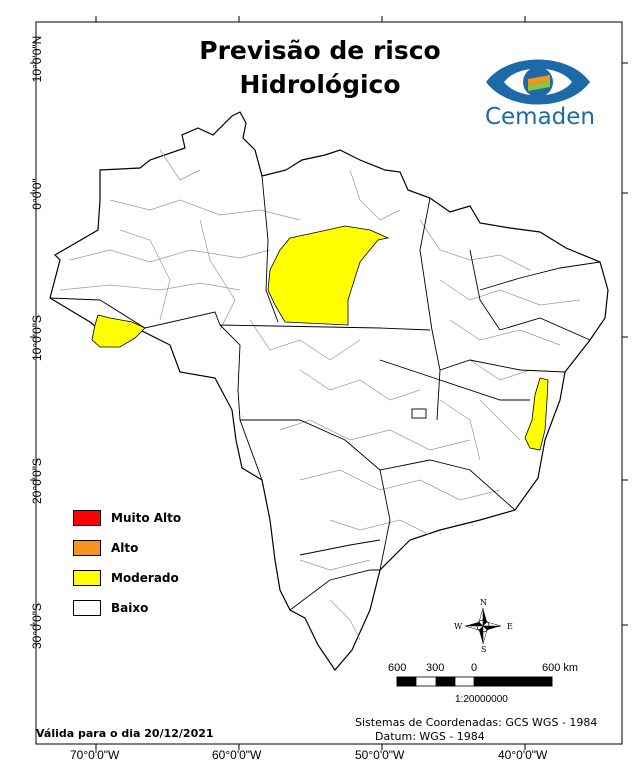  What do you see at coordinates (483, 602) in the screenshot?
I see `compass-n-label: N` at bounding box center [483, 602].